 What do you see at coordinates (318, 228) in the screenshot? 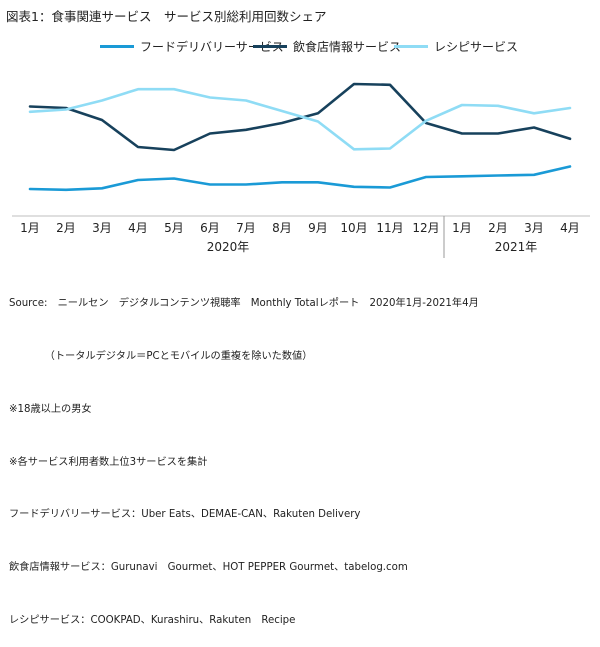
I see `x-tick-label: 9月` at bounding box center [318, 228].